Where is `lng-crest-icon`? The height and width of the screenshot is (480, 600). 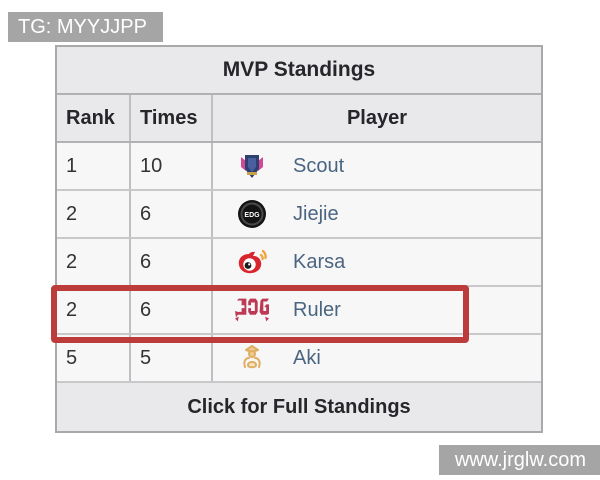
lng-crest-icon is located at coordinates (252, 166).